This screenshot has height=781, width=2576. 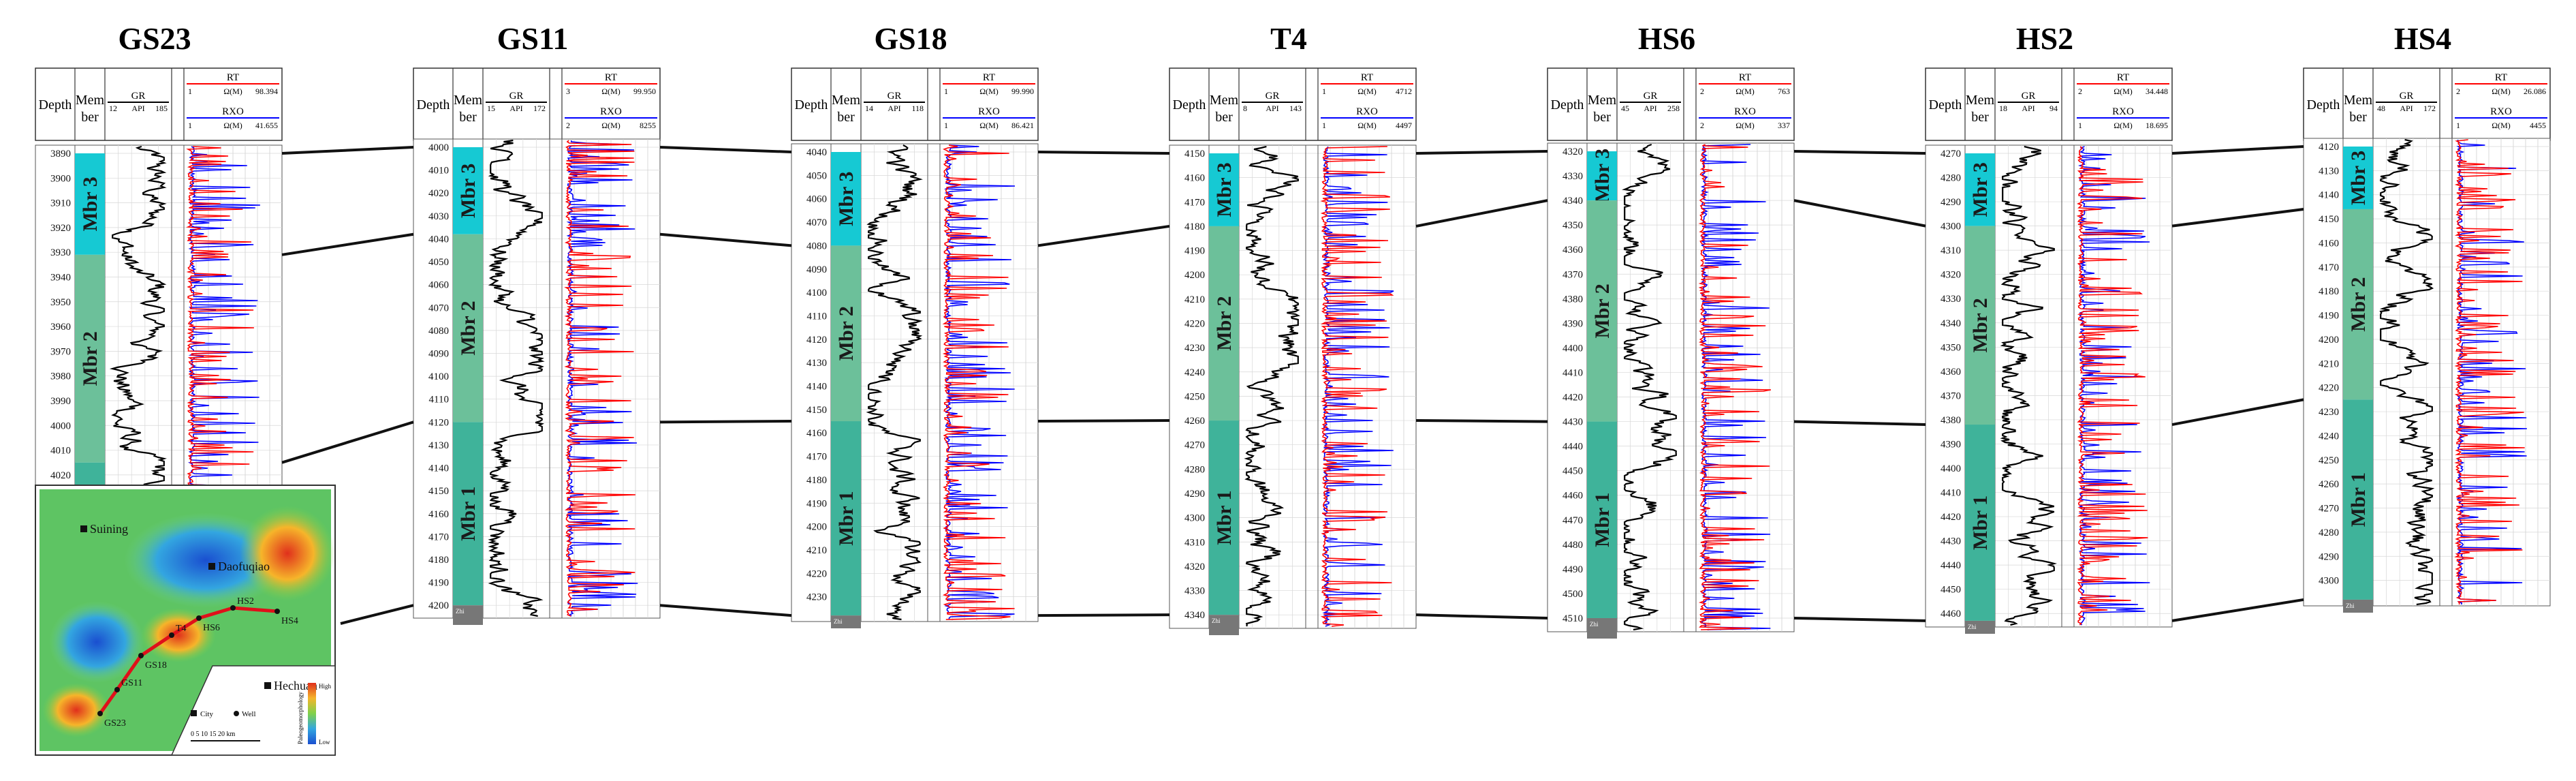 I want to click on depth-tick: 4030, so click(x=438, y=217).